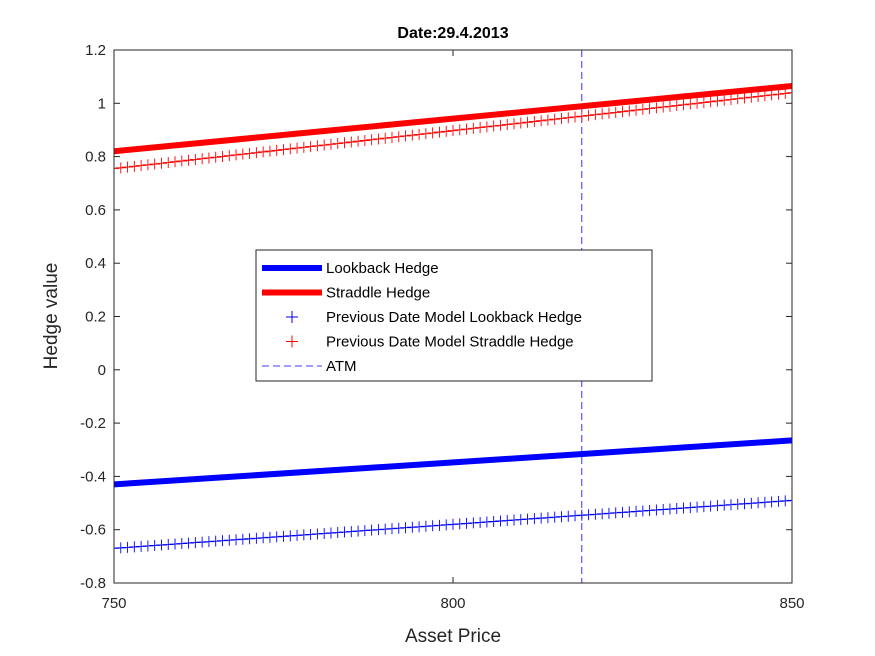 This screenshot has width=875, height=656. I want to click on y-axis-label: Hedge value, so click(51, 316).